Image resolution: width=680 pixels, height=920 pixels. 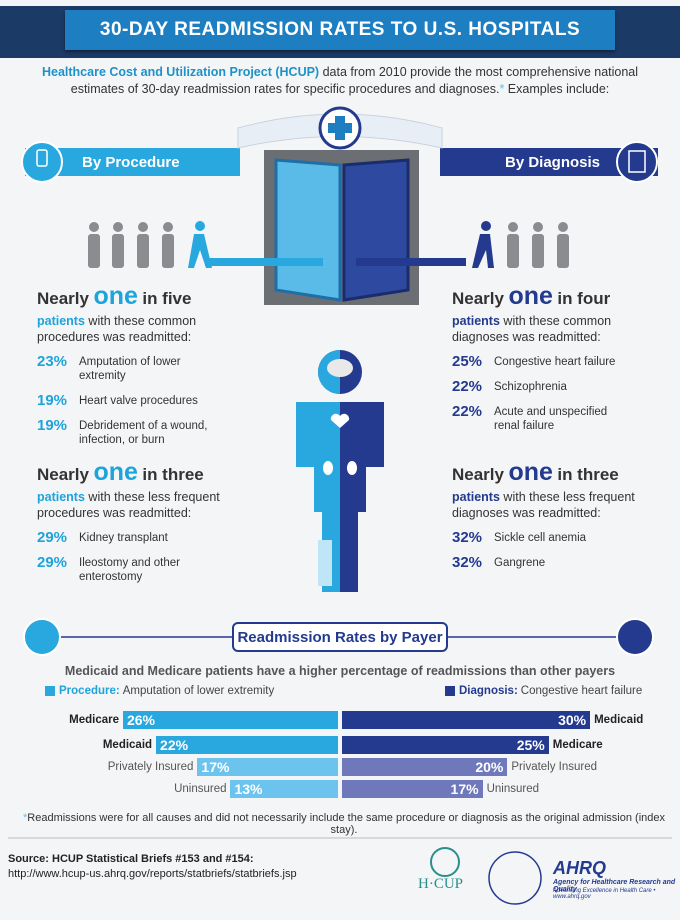 I want to click on item-label: Kidney transplant, so click(x=123, y=538).